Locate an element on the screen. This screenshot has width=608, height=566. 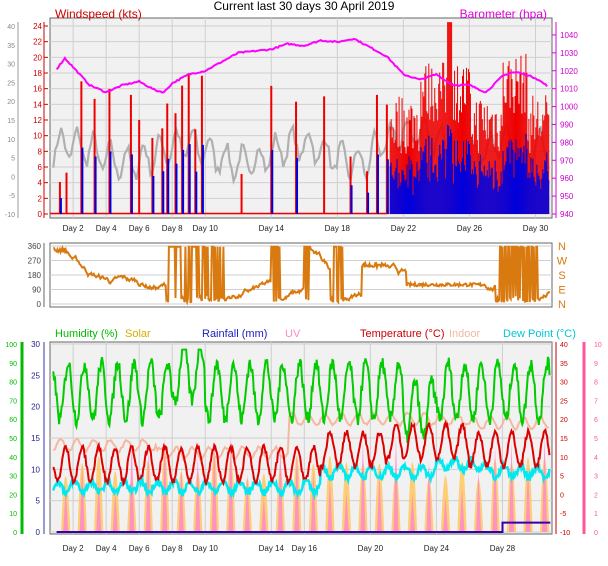
temp-scale-tick-label: 30 is located at coordinates (11, 65).